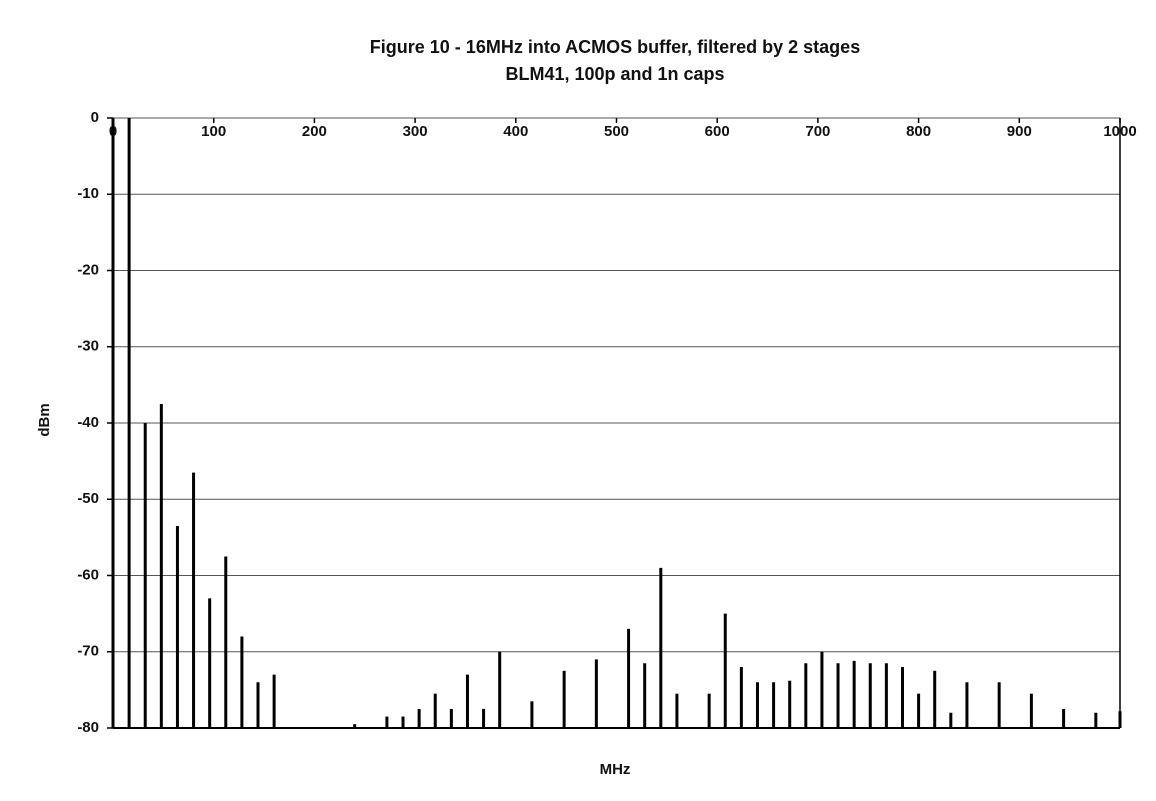 The height and width of the screenshot is (801, 1156). I want to click on y-tick-label: -70, so click(88, 651).